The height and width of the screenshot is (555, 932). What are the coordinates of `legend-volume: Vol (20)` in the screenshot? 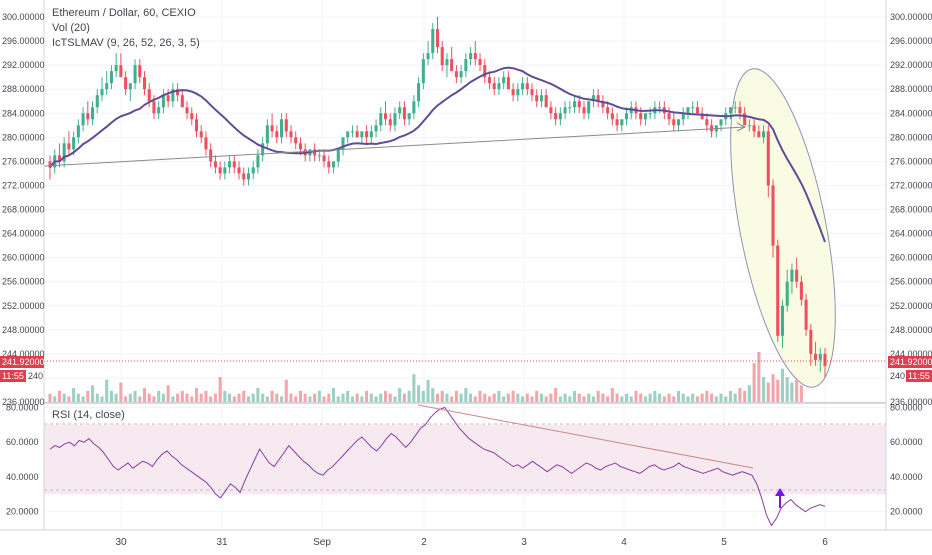 It's located at (71, 28).